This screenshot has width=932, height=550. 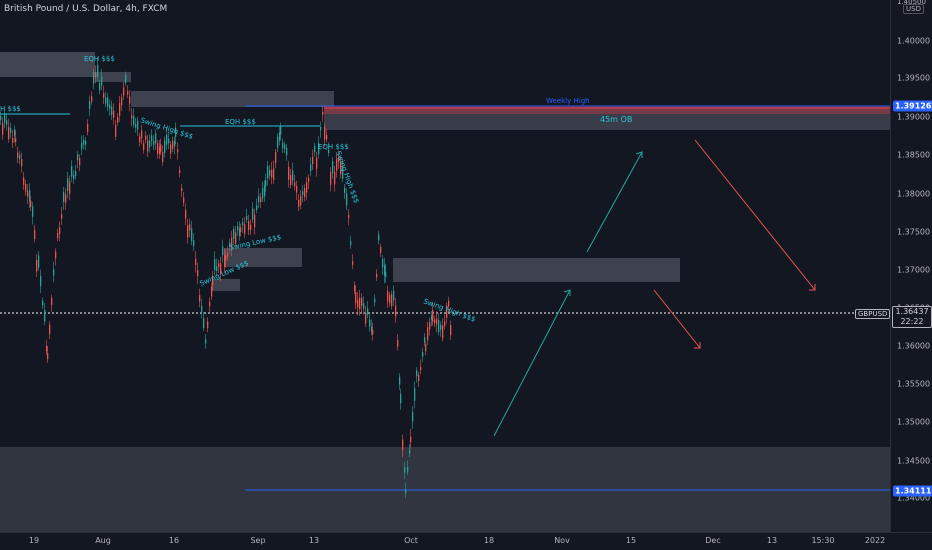 What do you see at coordinates (914, 461) in the screenshot?
I see `price-tick: 1.34500` at bounding box center [914, 461].